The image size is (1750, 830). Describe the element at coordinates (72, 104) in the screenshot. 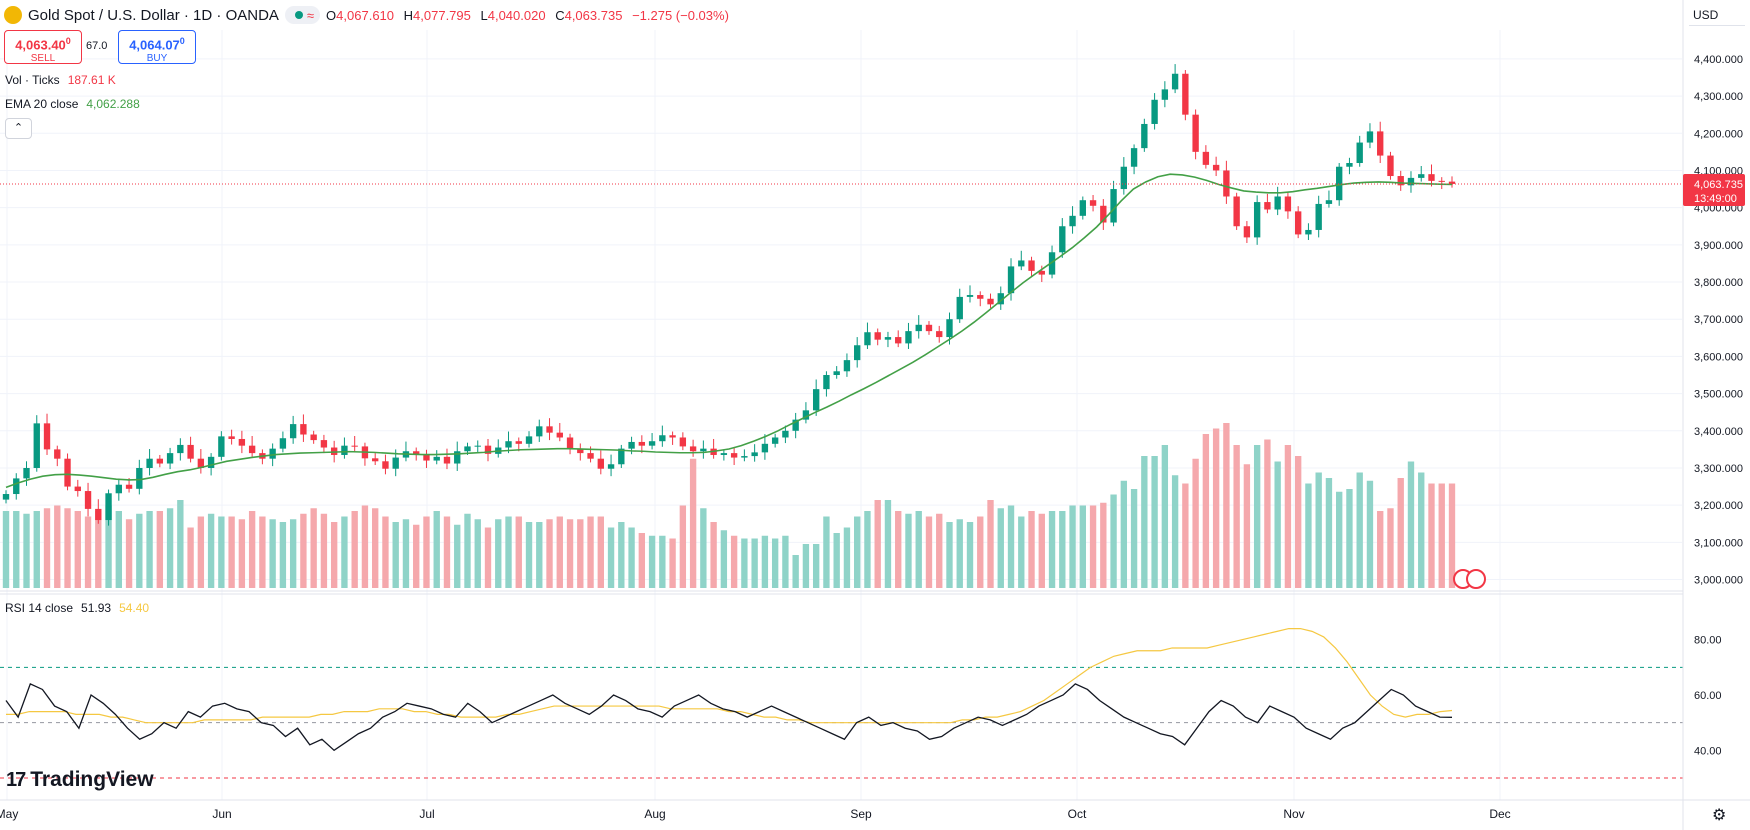

I see `ema-indicator-legend: EMA 20 close 4,062.288` at that location.